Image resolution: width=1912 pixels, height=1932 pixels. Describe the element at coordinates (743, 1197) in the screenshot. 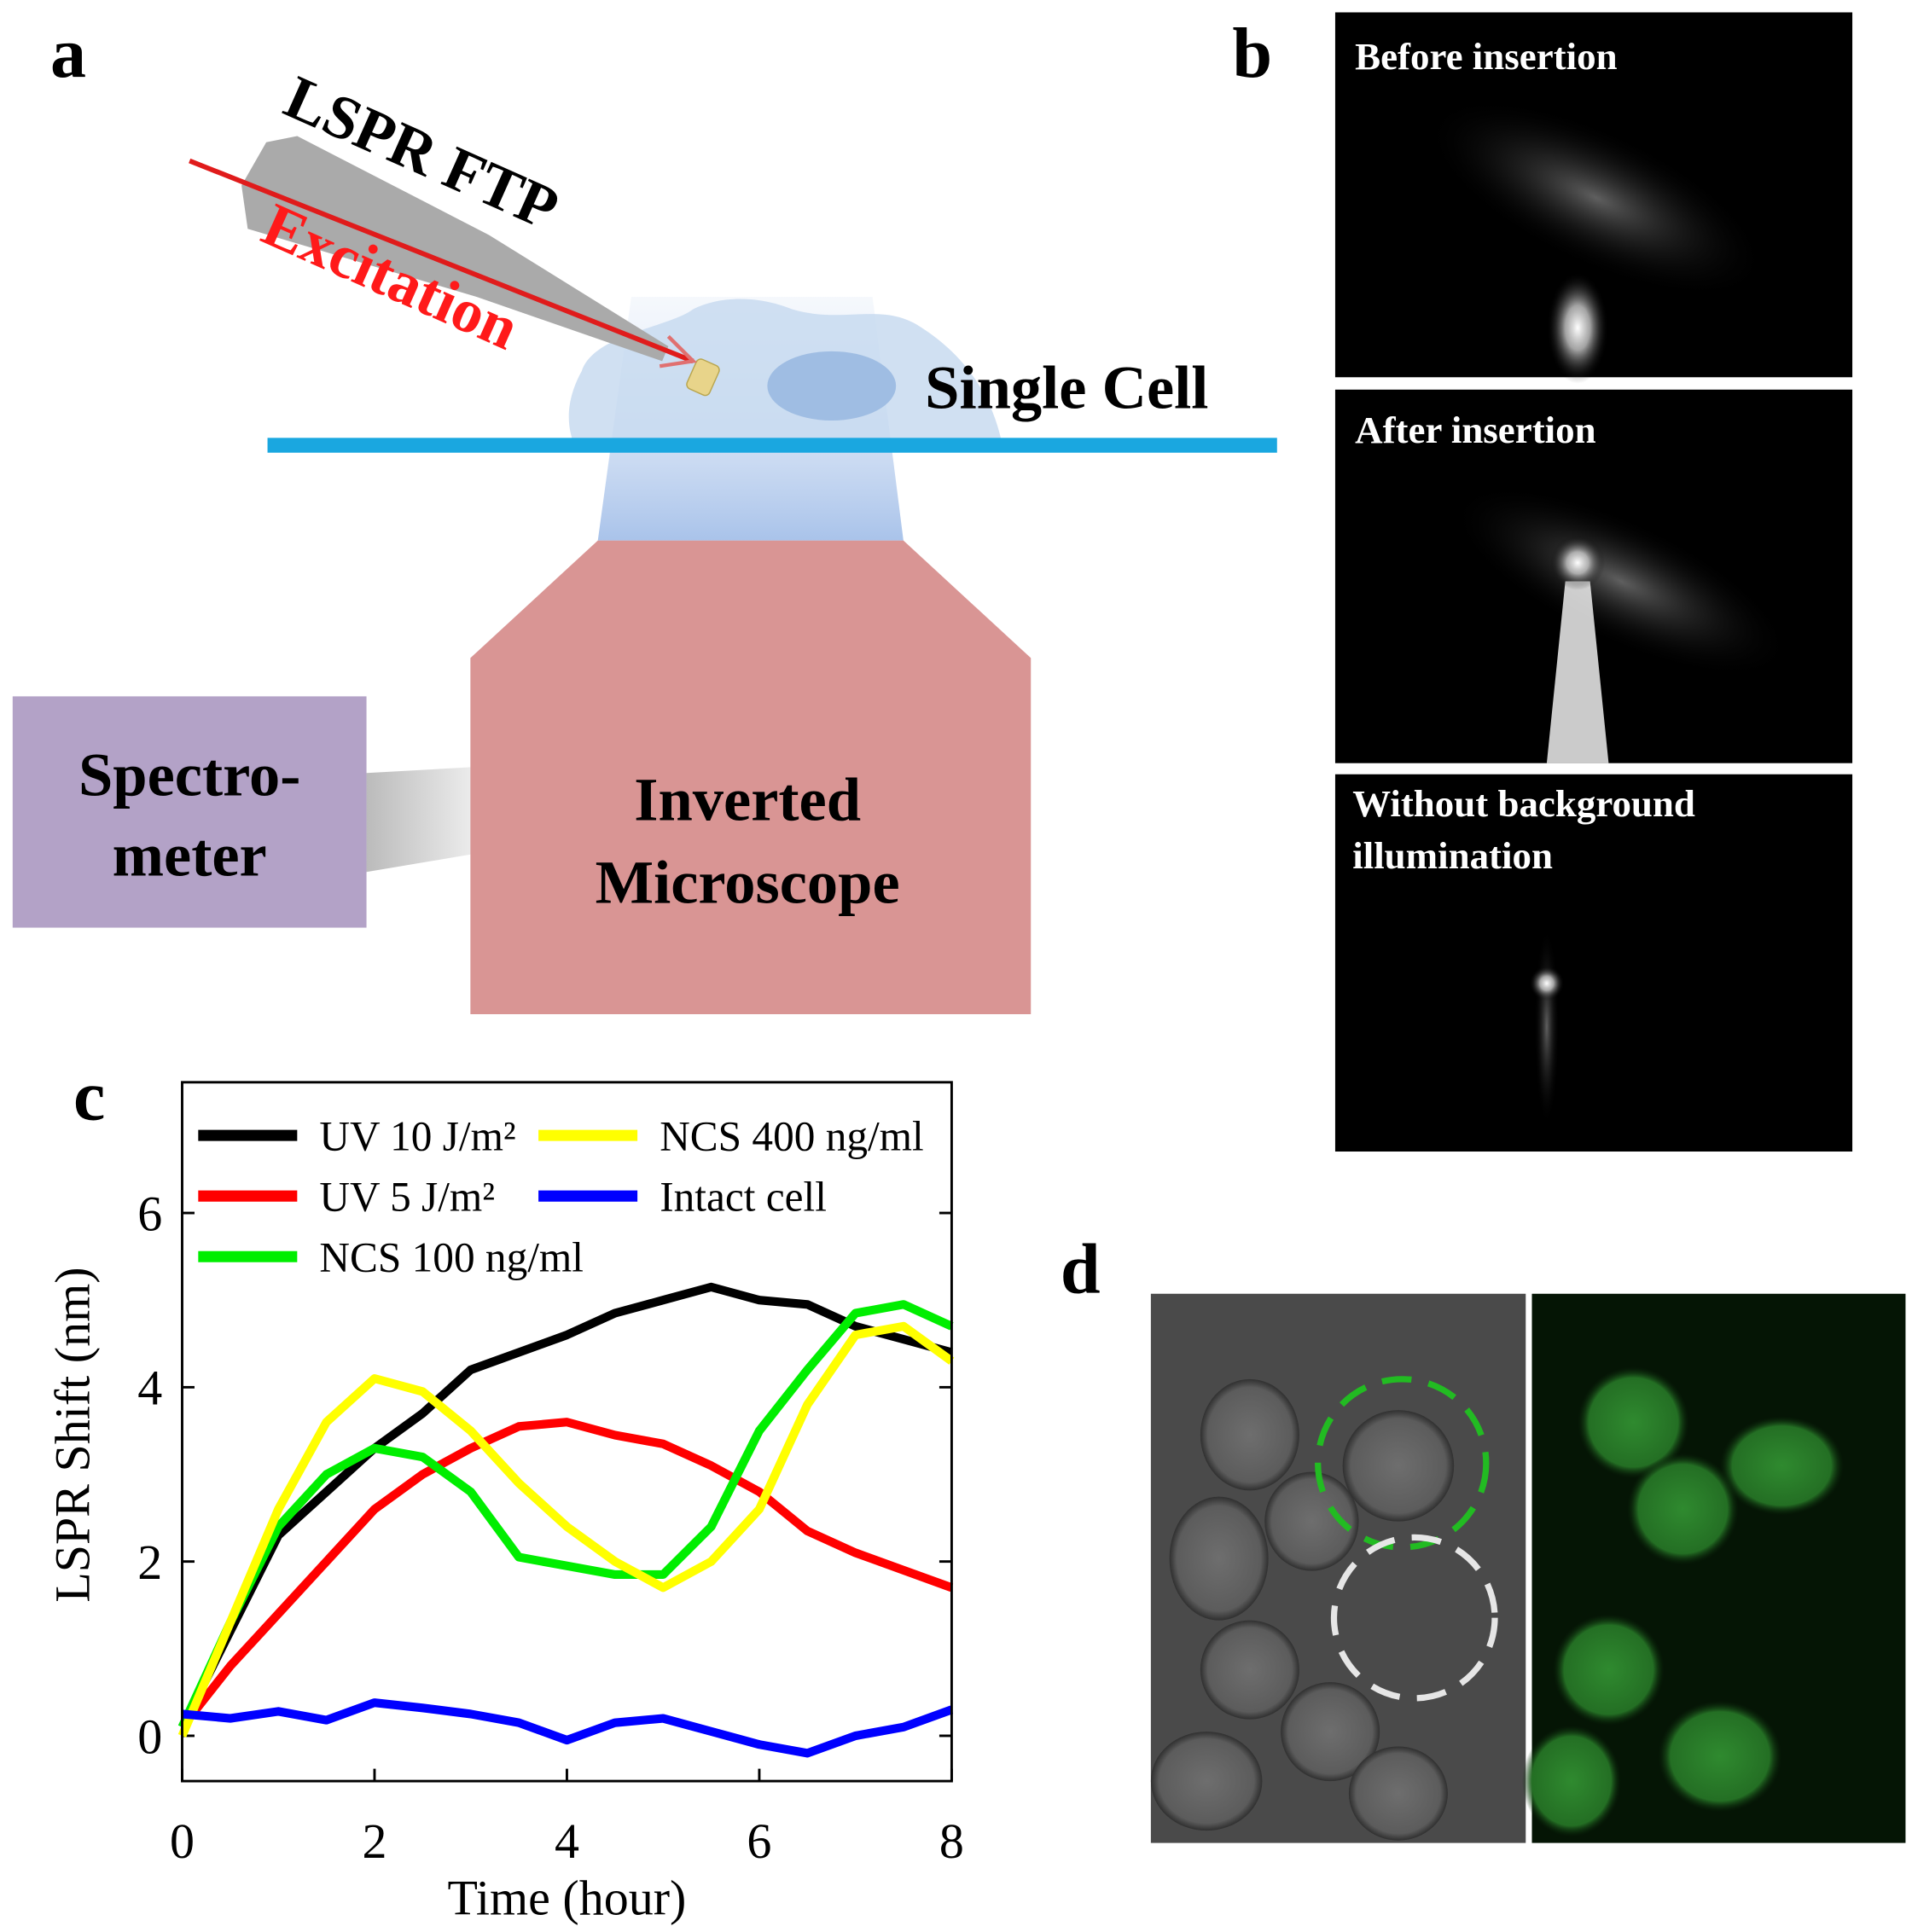

I see `legend-label: Intact cell` at that location.